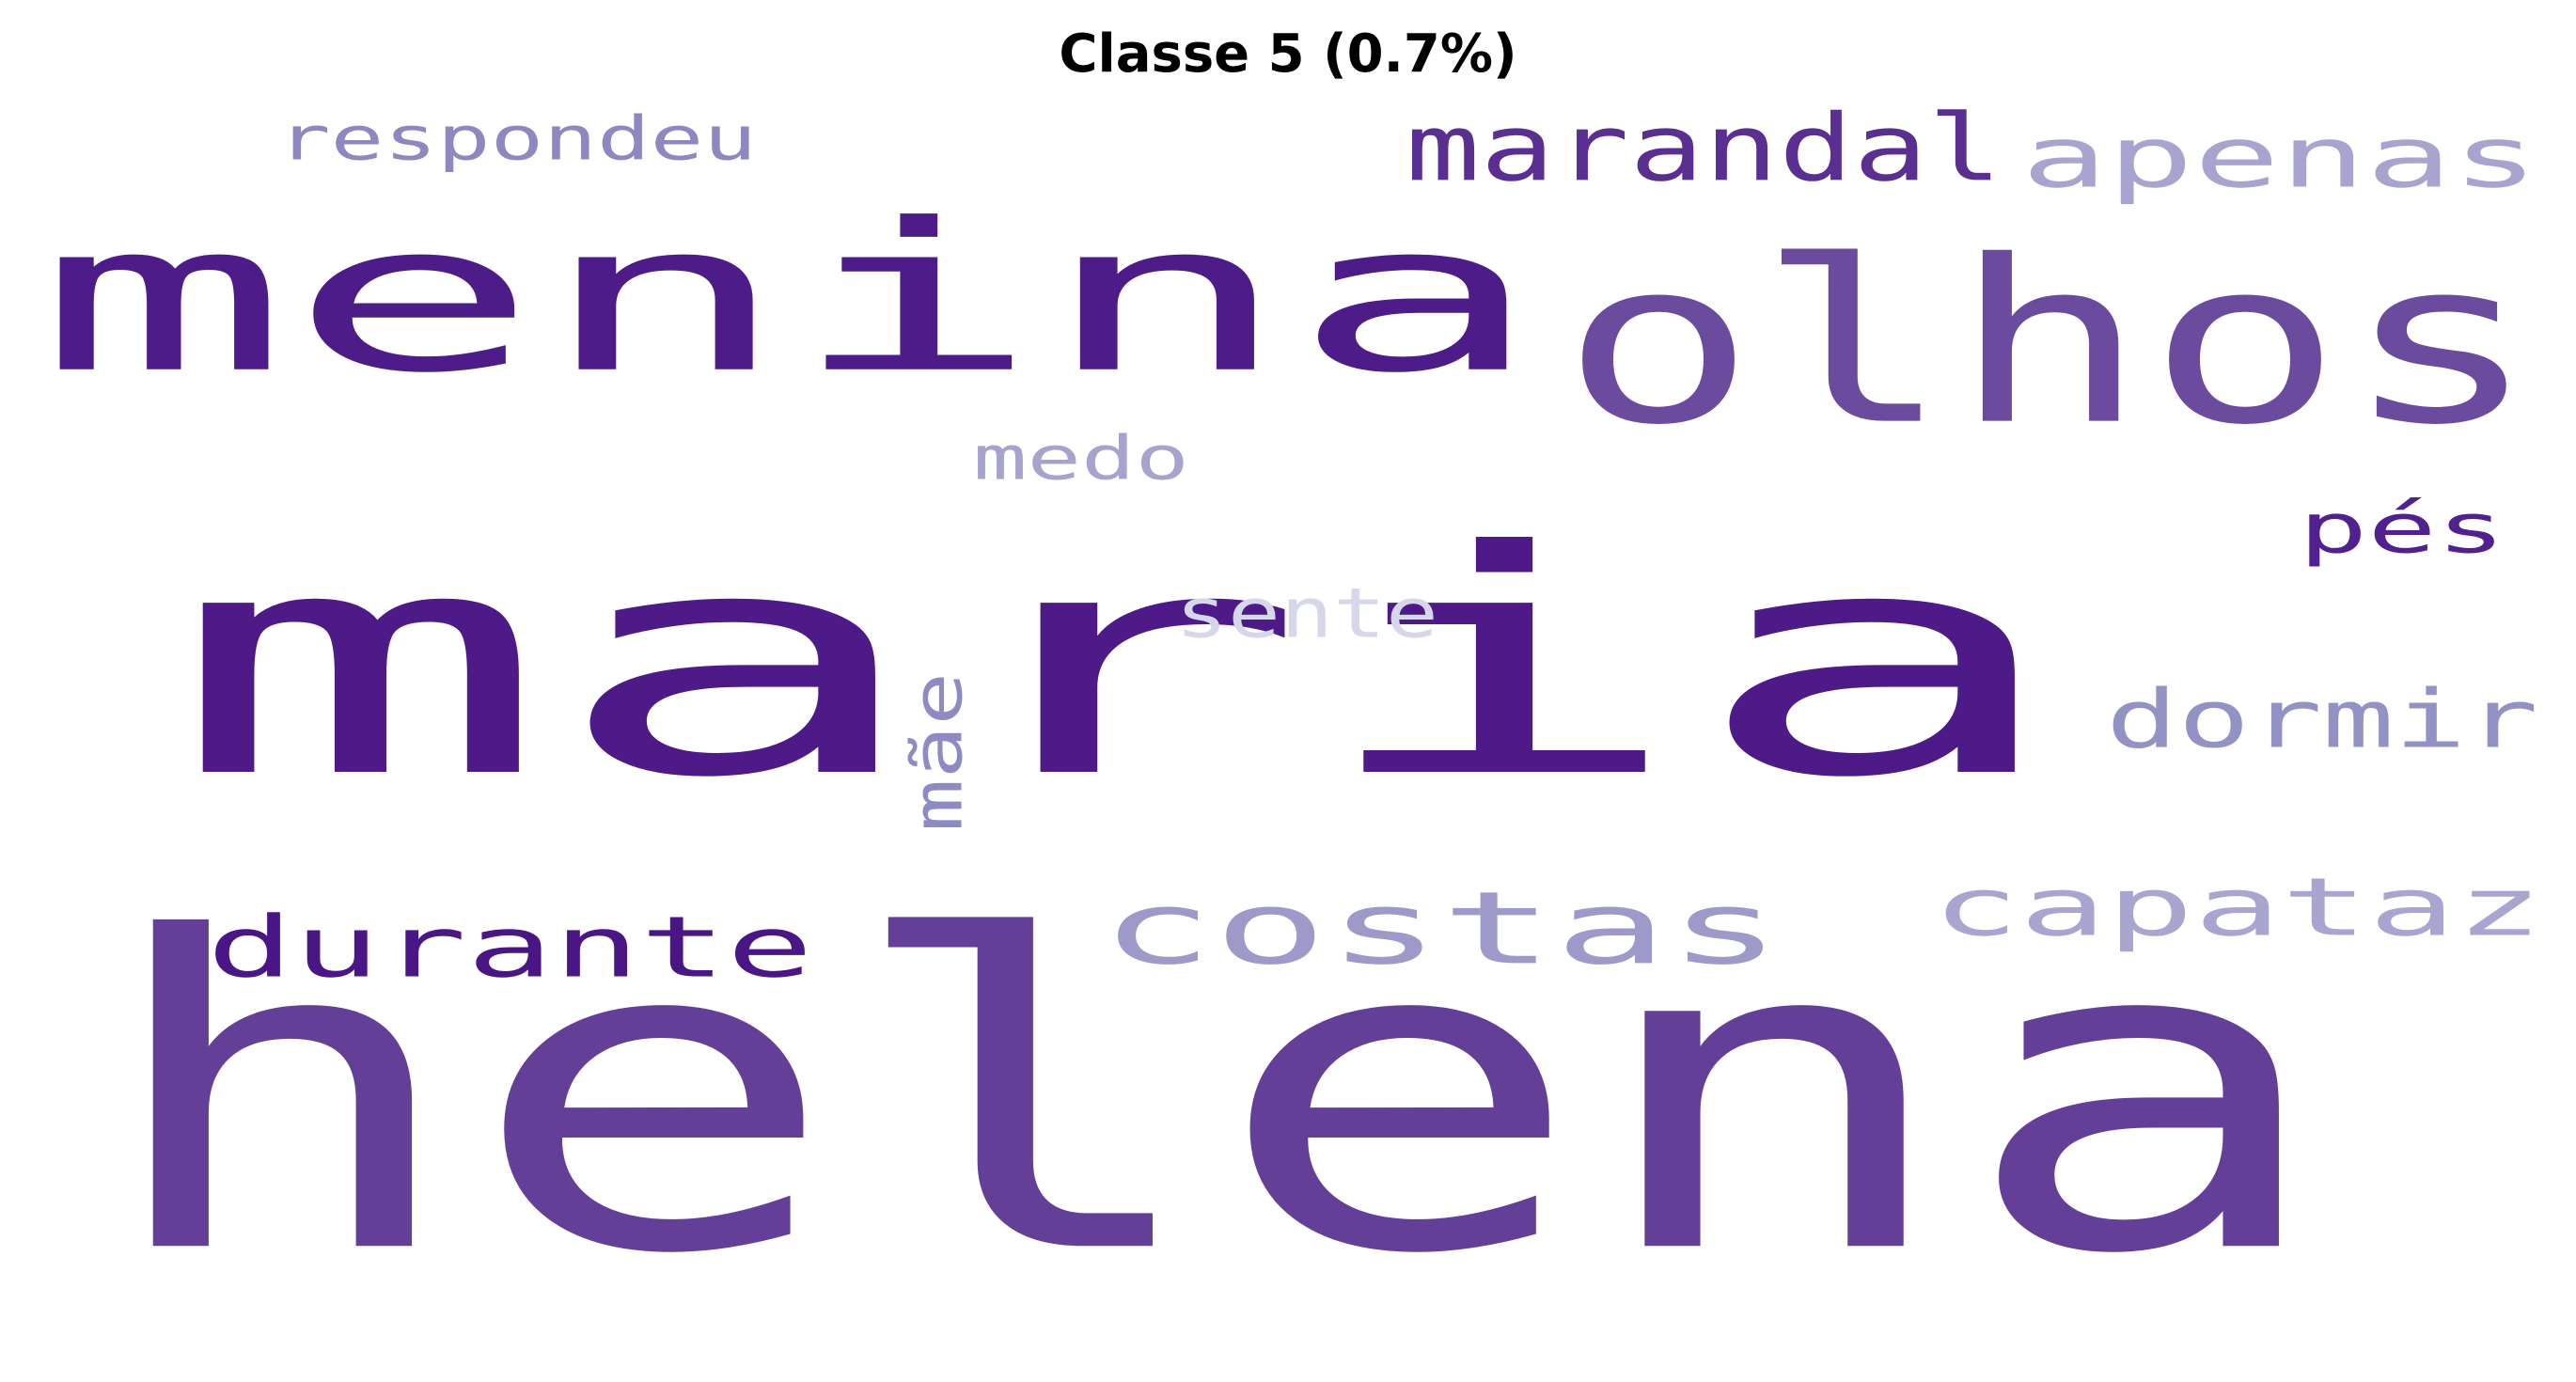 The width and height of the screenshot is (2576, 1382). Describe the element at coordinates (1307, 613) in the screenshot. I see `cloud-word-sente: sente` at that location.